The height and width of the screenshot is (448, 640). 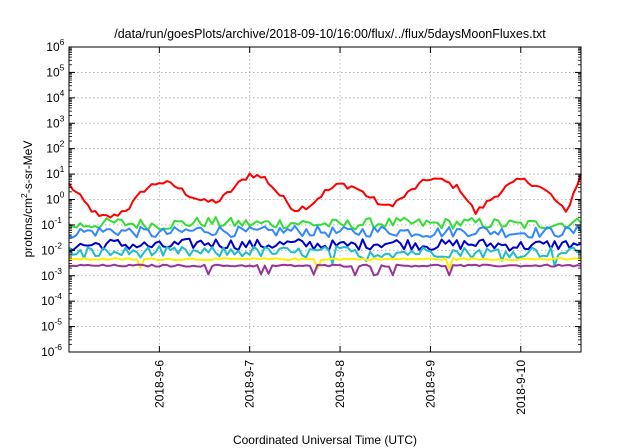 I want to click on y-axis-label-suffix: -s-sr-MeV, so click(x=28, y=167).